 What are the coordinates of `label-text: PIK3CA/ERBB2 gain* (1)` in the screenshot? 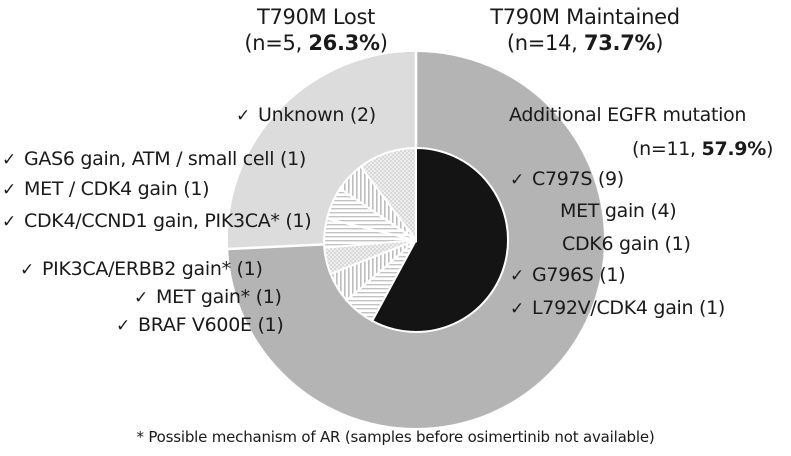 It's located at (152, 269).